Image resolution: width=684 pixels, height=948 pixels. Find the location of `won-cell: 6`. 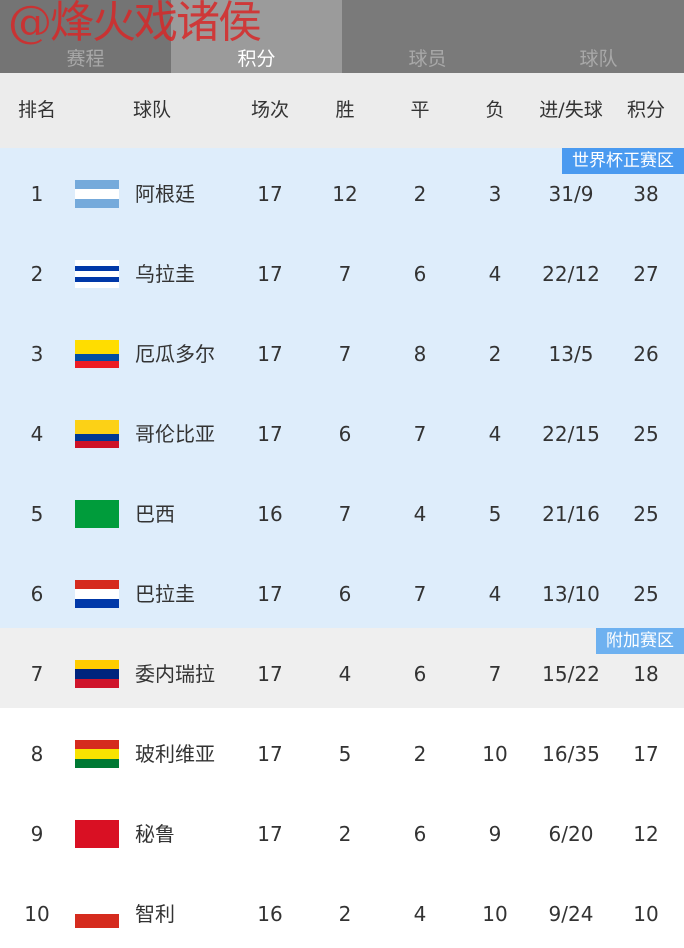

won-cell: 6 is located at coordinates (345, 434).